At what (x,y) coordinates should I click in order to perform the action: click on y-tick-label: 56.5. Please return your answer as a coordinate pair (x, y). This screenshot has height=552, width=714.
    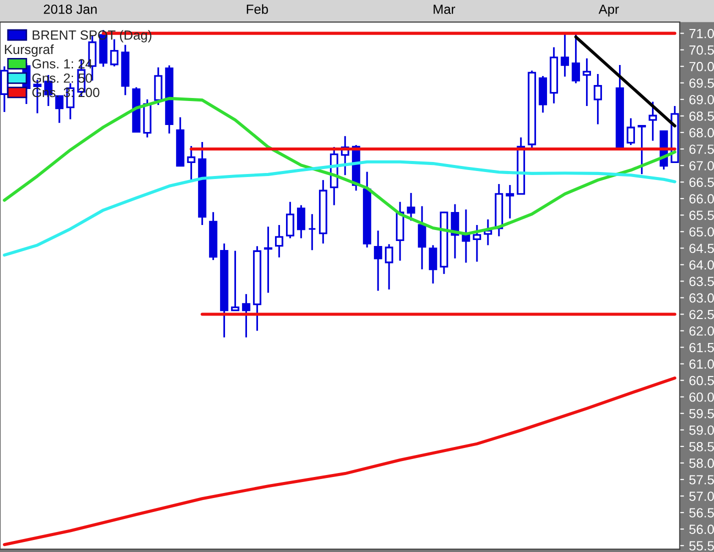
    Looking at the image, I should click on (701, 513).